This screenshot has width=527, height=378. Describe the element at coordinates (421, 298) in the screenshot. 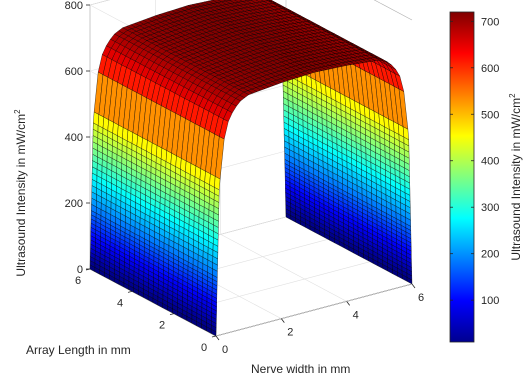

I see `x-tick-label: 6` at that location.